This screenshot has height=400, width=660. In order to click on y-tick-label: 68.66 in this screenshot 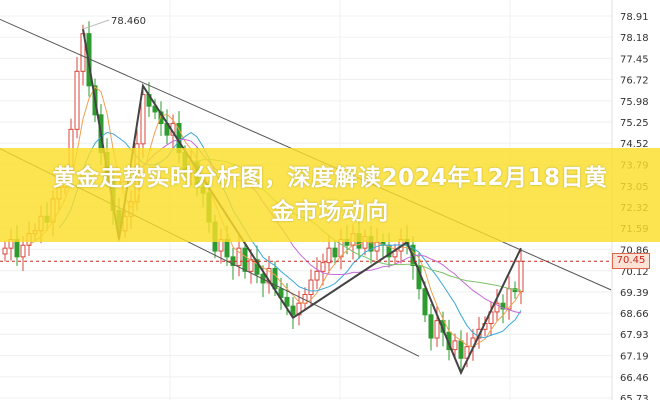, I will do `click(634, 314)`.